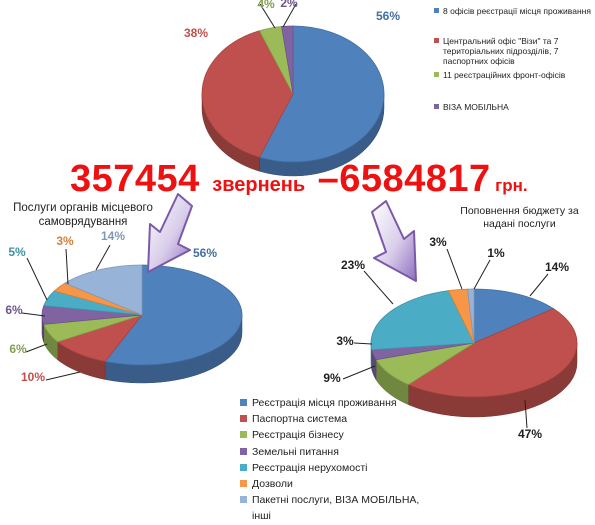  I want to click on data-label: 4%, so click(266, 5).